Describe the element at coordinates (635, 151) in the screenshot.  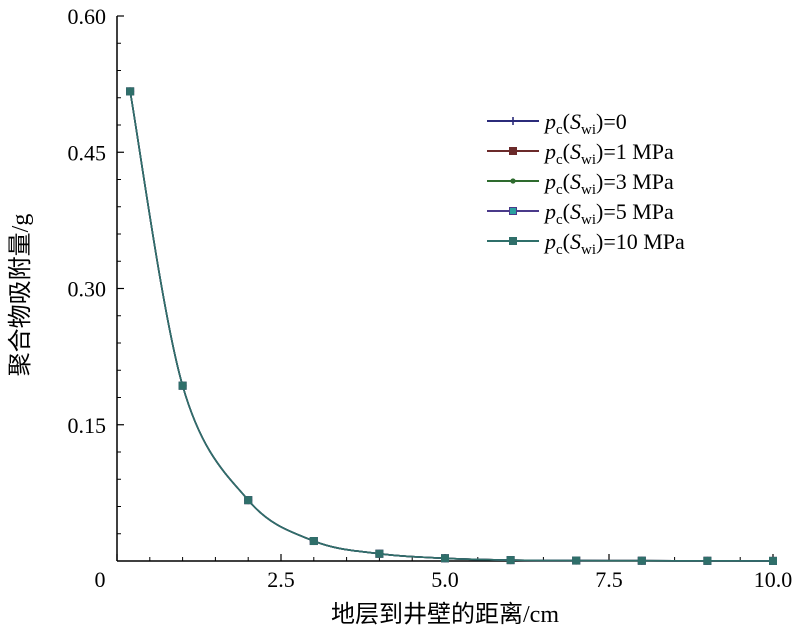
I see `legend-label-part: )=1 MPa` at that location.